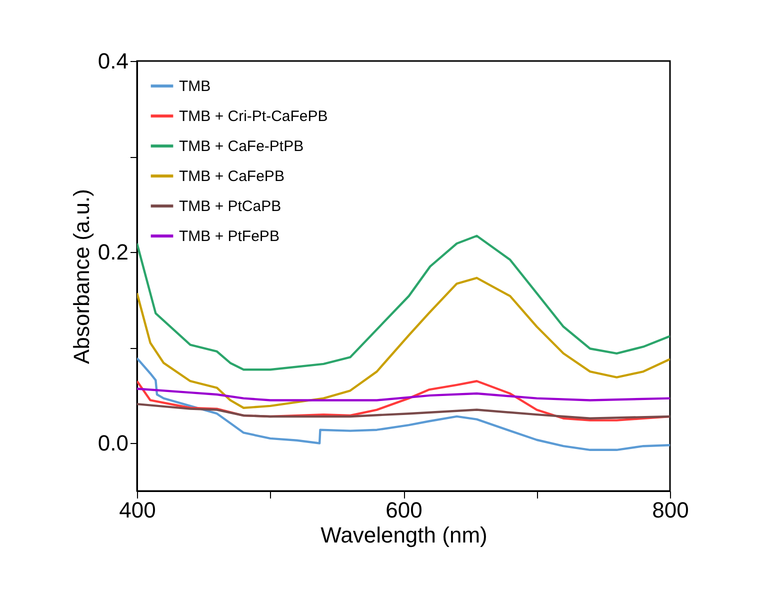  Describe the element at coordinates (195, 86) in the screenshot. I see `legend-label: TMB` at that location.